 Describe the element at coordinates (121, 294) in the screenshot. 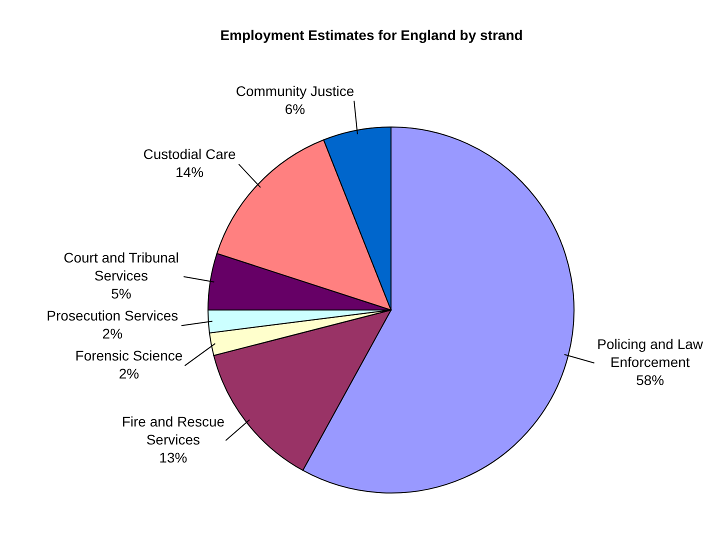

I see `data-label: 5%` at that location.